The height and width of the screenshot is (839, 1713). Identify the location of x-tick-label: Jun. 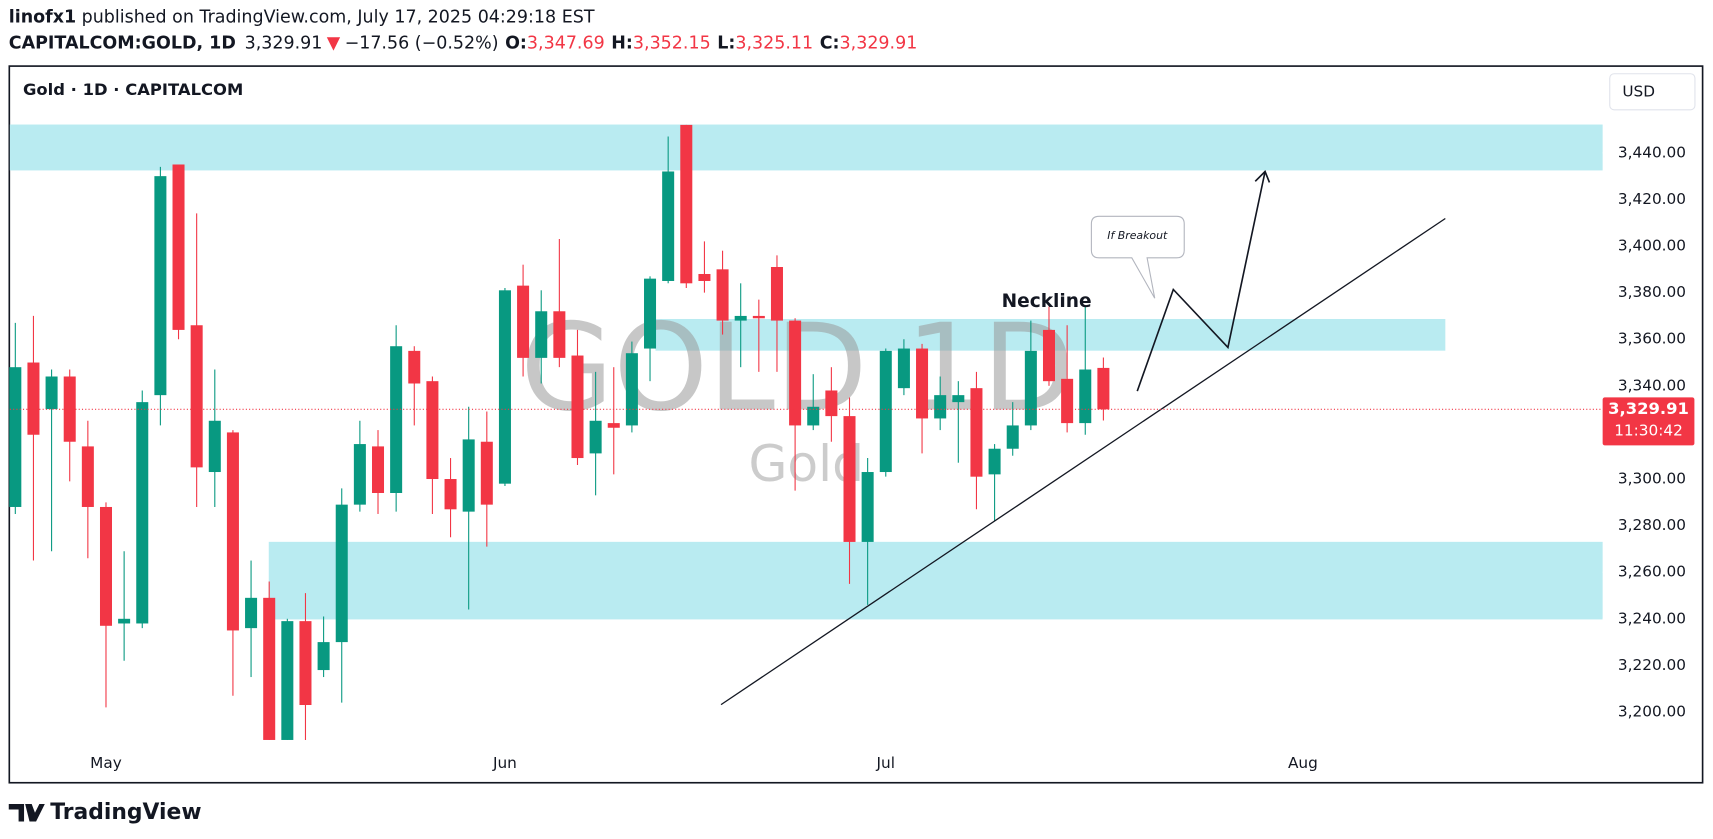
(504, 763).